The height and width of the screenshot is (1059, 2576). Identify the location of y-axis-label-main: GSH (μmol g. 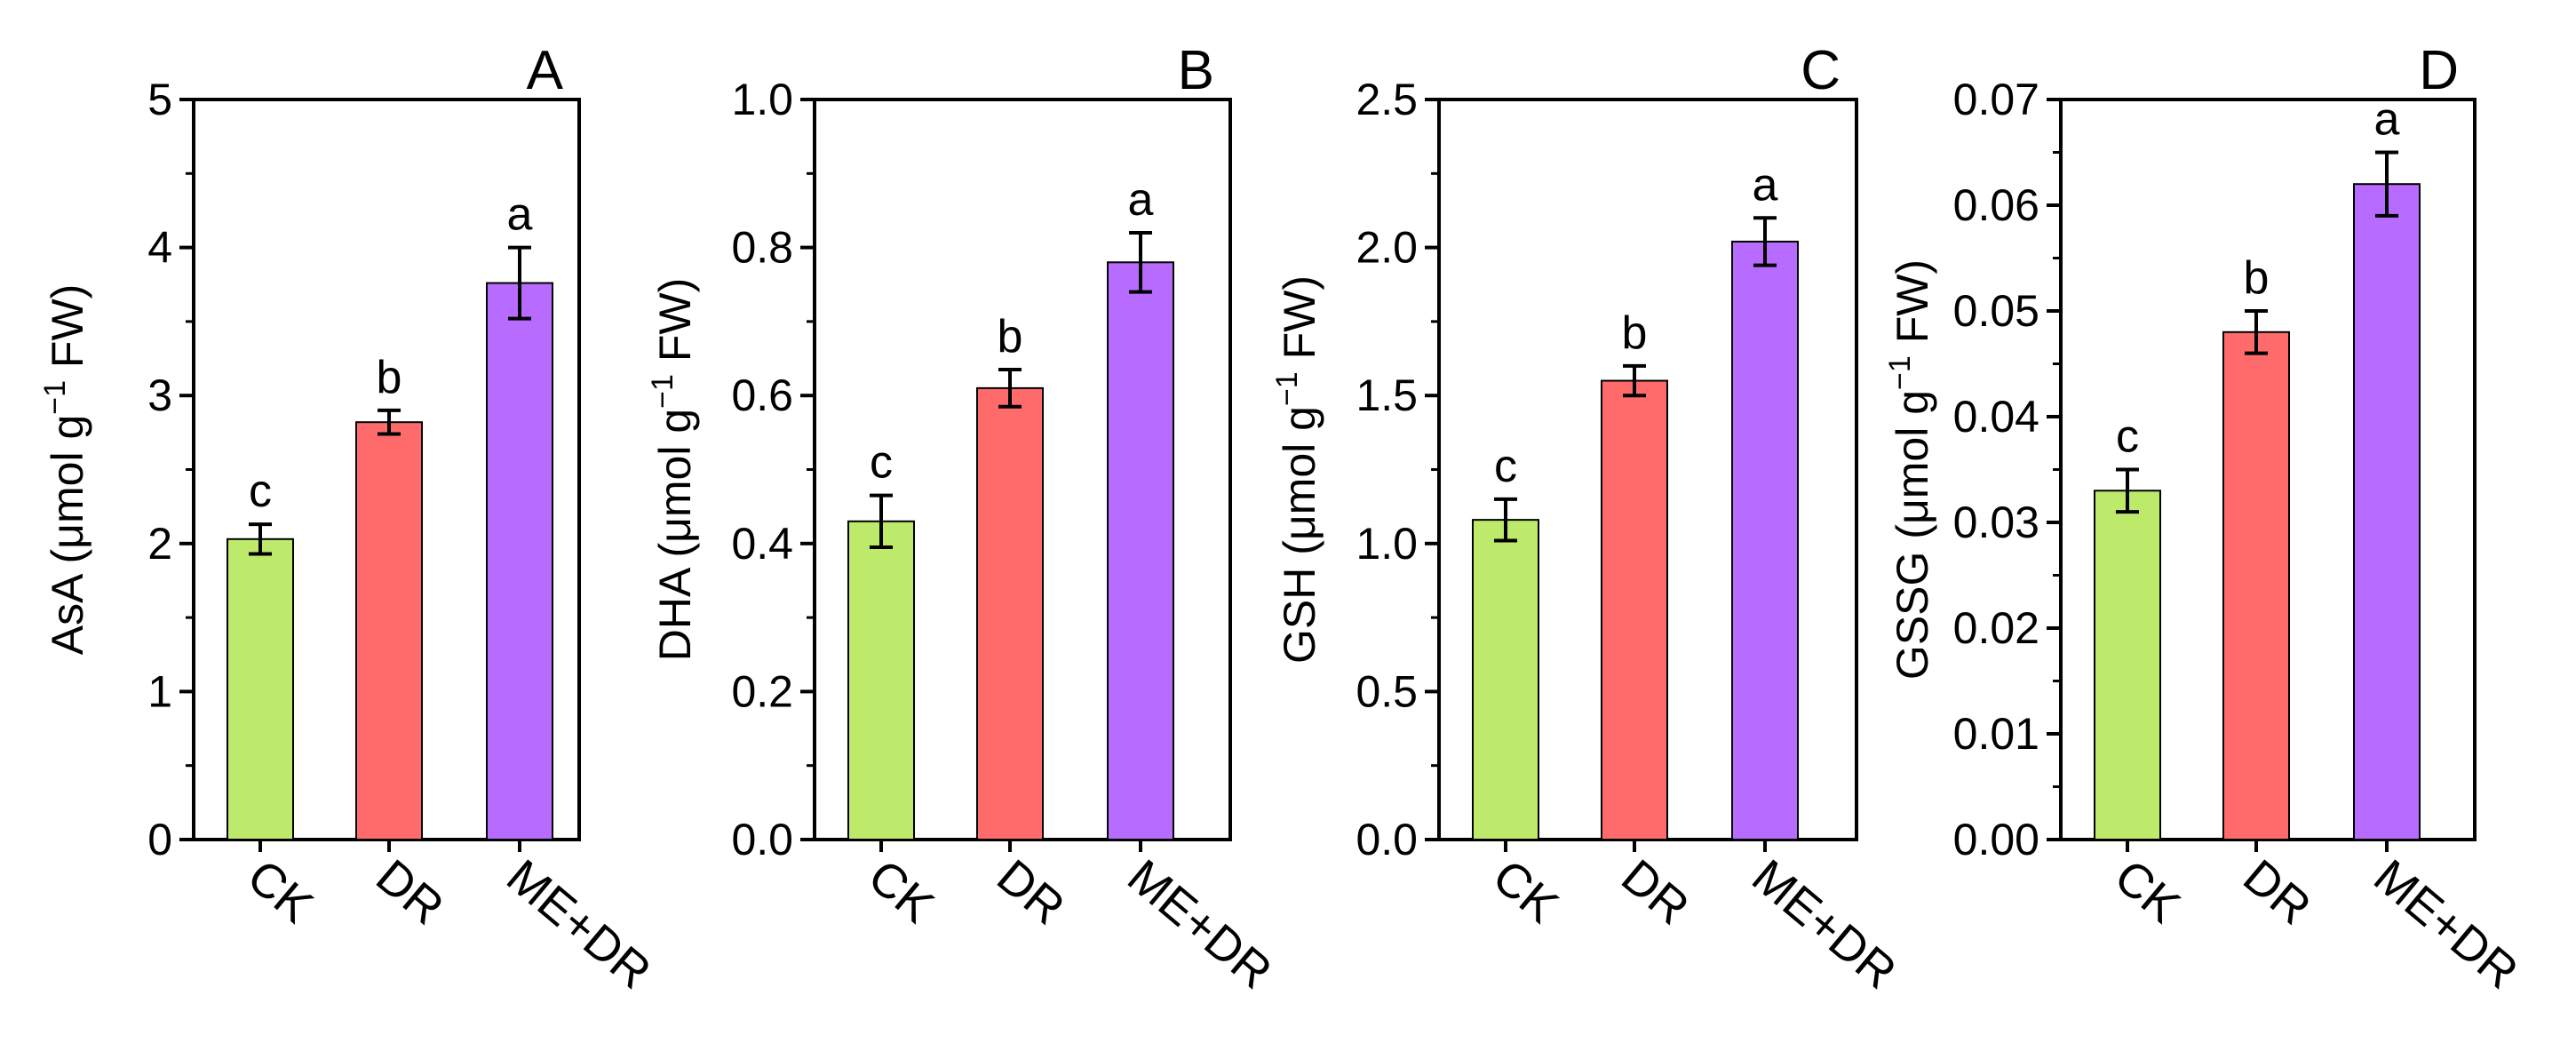
(1299, 535).